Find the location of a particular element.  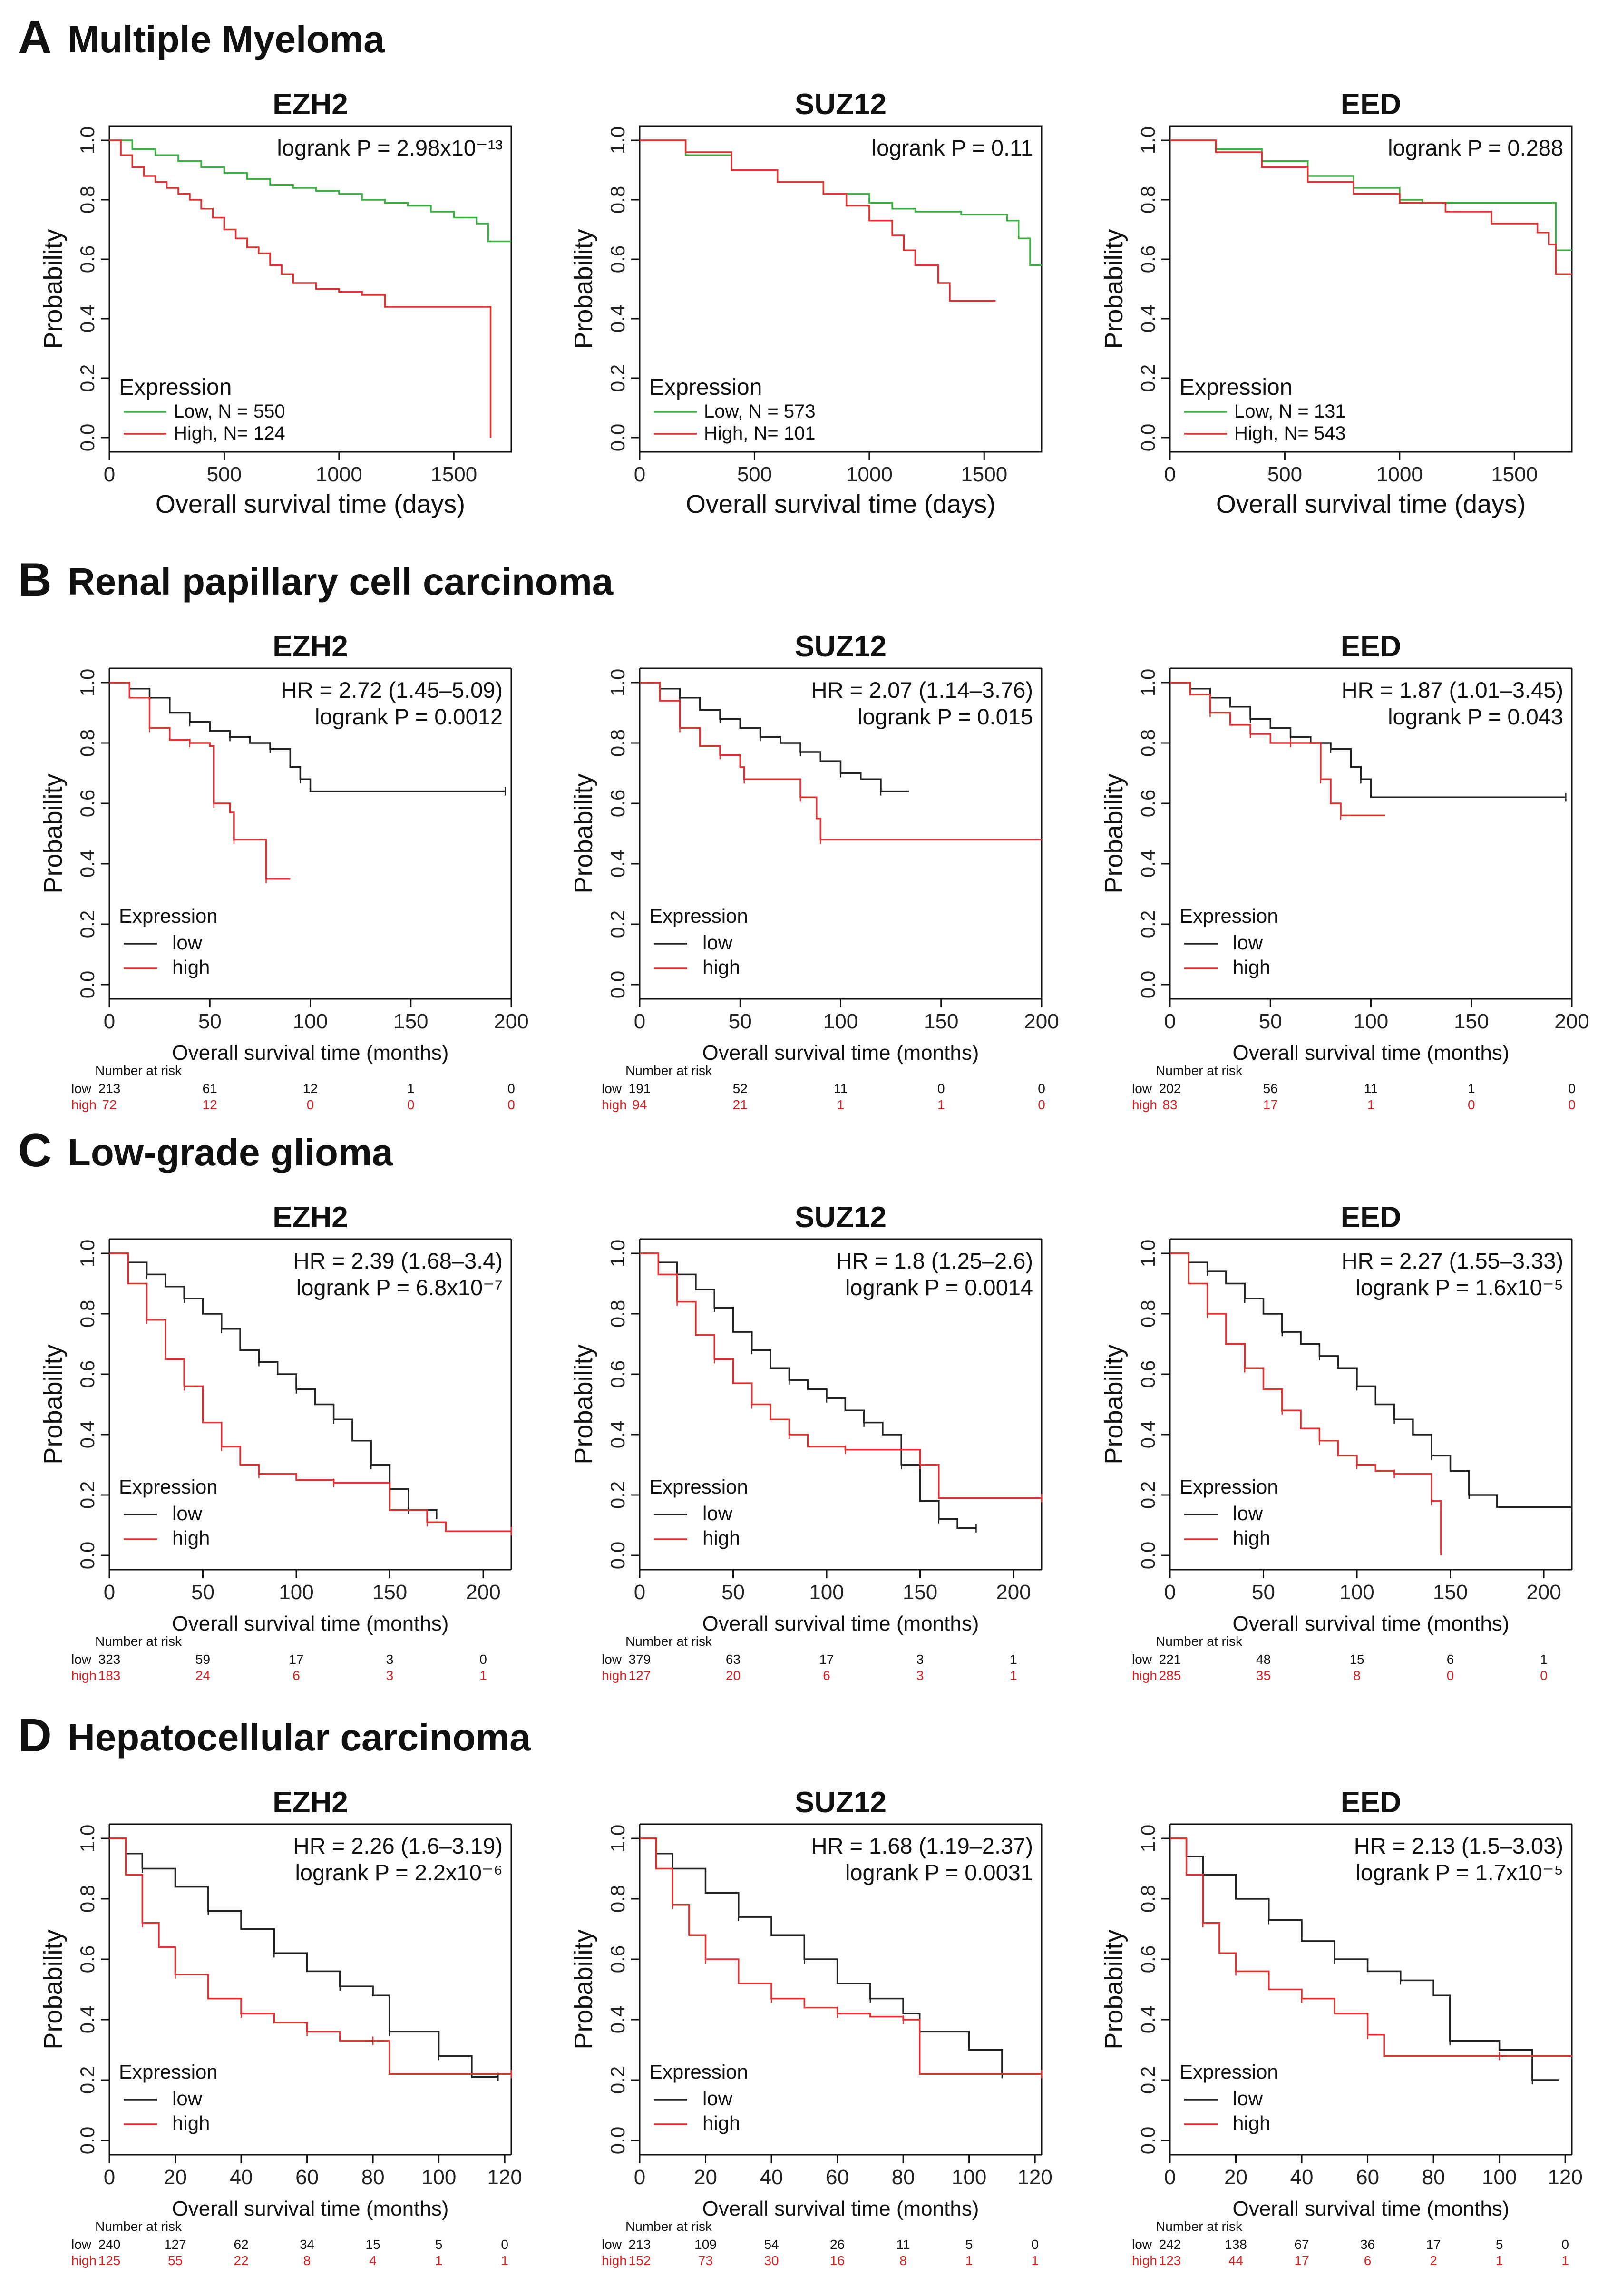

risk-count-low: 52 is located at coordinates (740, 1088).